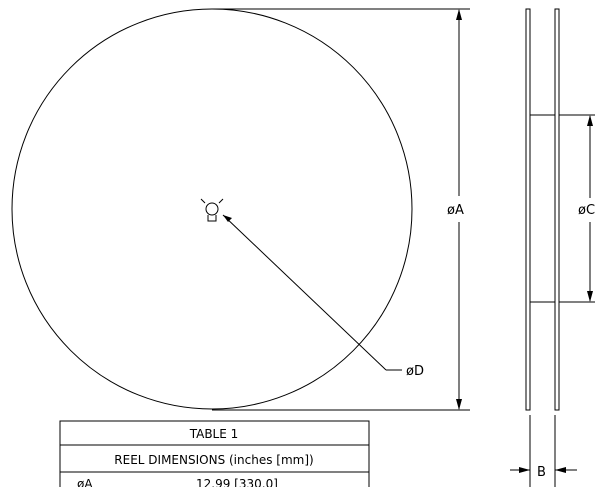  Describe the element at coordinates (227, 218) in the screenshot. I see `arrowhead-d` at that location.